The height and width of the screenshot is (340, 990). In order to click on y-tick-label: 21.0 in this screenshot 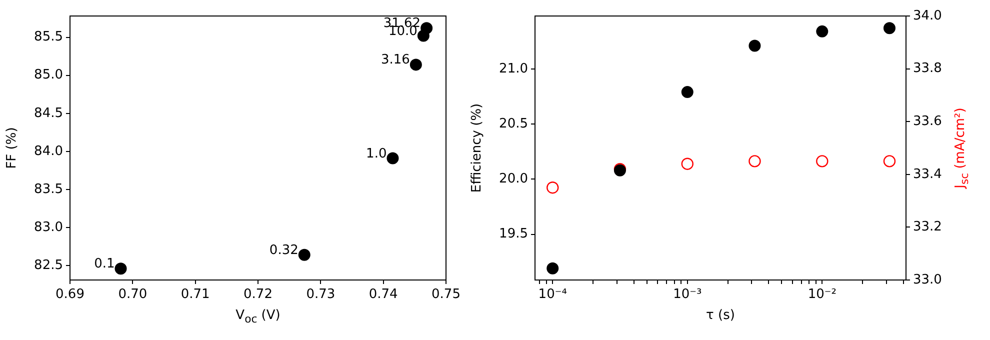, I will do `click(513, 68)`.